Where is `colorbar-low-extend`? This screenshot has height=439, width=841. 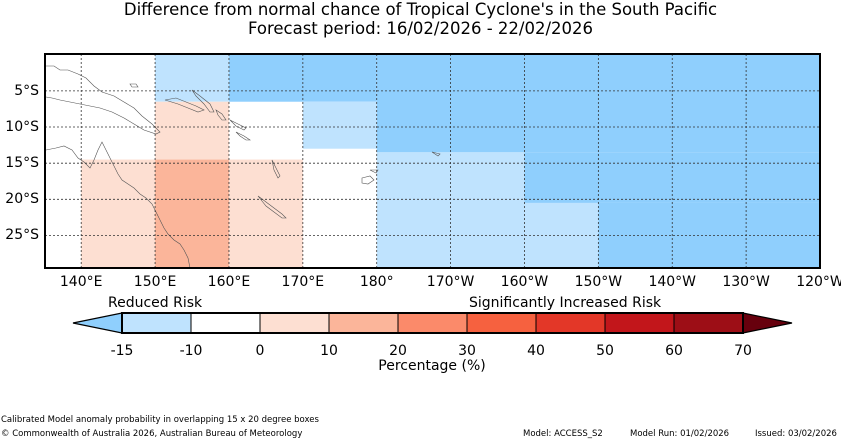
colorbar-low-extend is located at coordinates (97, 323).